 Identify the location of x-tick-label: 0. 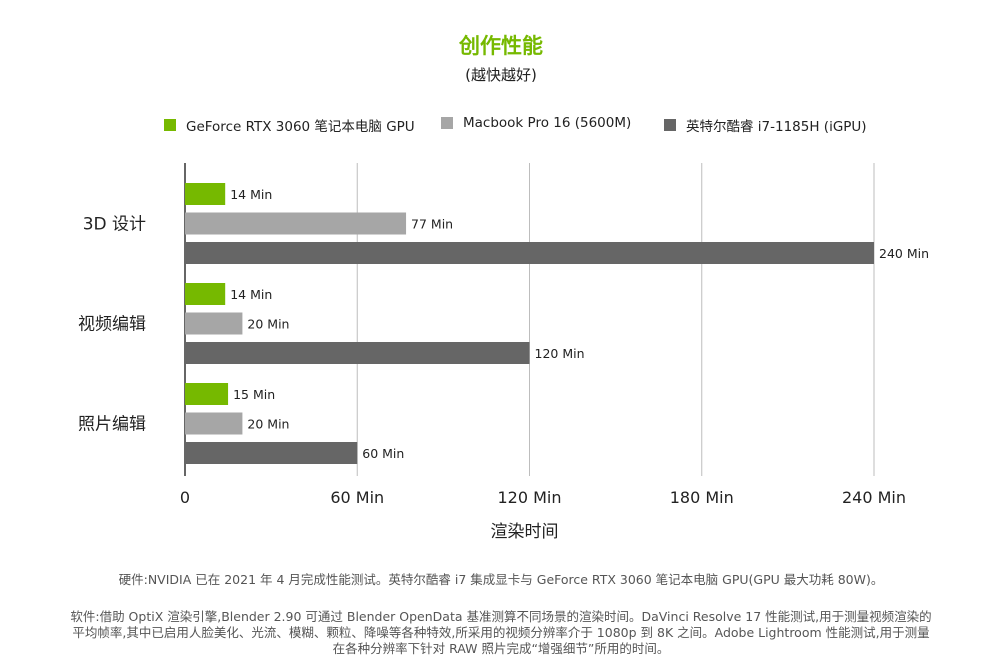
(185, 497).